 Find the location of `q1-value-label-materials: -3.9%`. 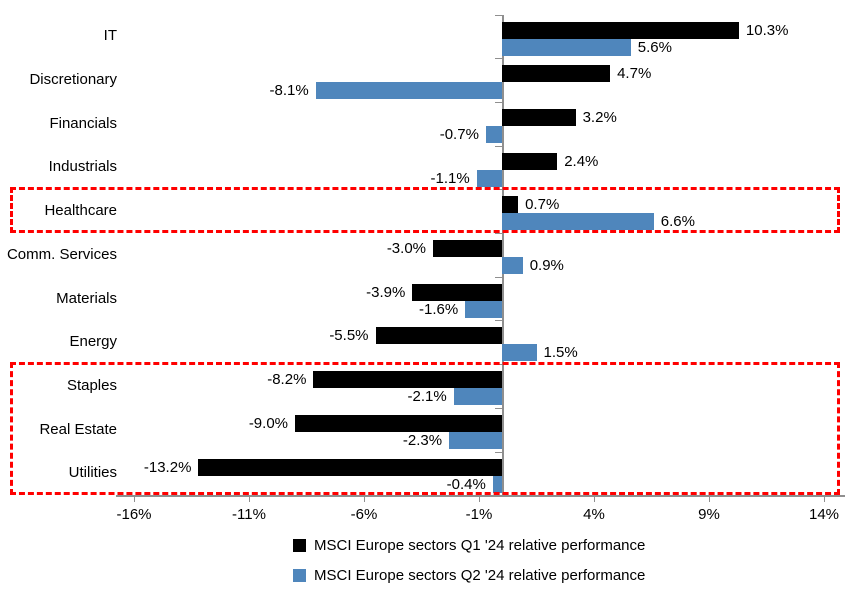

q1-value-label-materials: -3.9% is located at coordinates (386, 292).